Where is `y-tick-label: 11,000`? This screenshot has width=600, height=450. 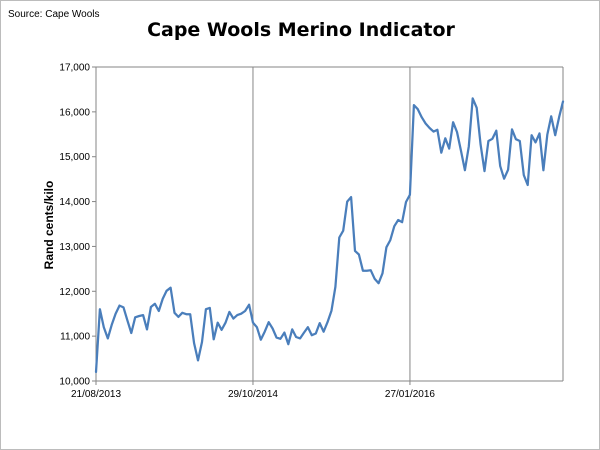 y-tick-label: 11,000 is located at coordinates (75, 337).